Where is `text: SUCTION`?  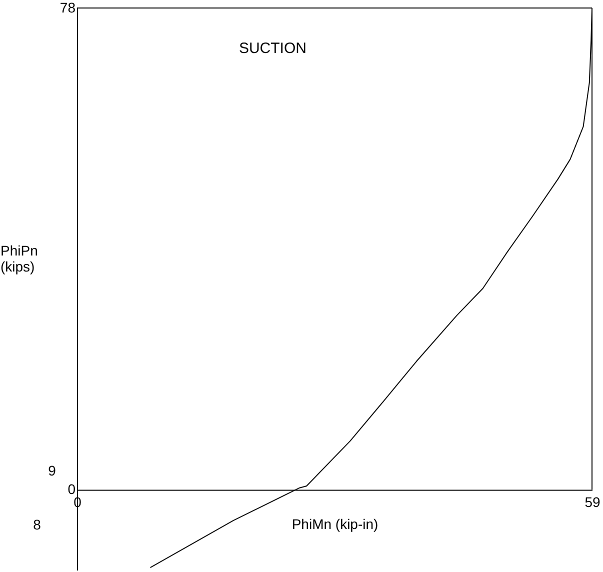 text: SUCTION is located at coordinates (272, 48).